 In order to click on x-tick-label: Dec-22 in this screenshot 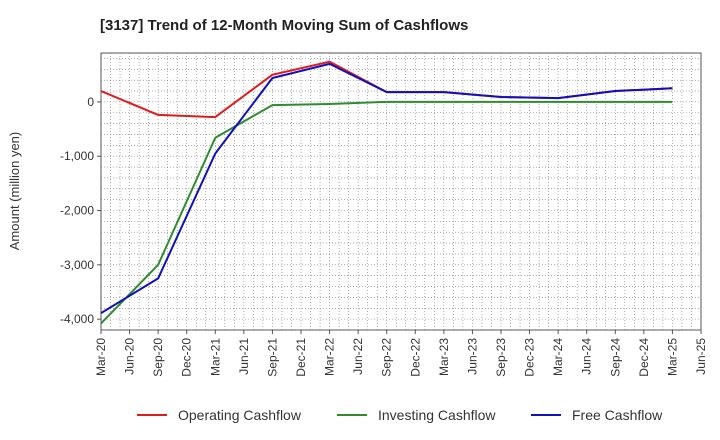, I will do `click(415, 357)`.